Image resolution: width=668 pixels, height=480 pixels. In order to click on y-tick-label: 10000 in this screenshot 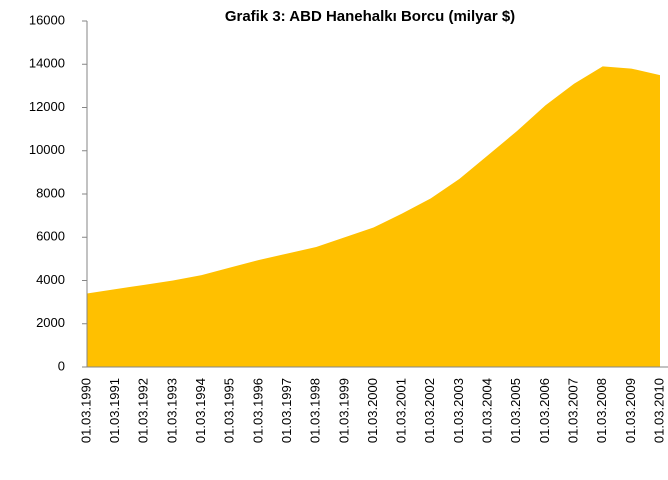, I will do `click(47, 149)`.